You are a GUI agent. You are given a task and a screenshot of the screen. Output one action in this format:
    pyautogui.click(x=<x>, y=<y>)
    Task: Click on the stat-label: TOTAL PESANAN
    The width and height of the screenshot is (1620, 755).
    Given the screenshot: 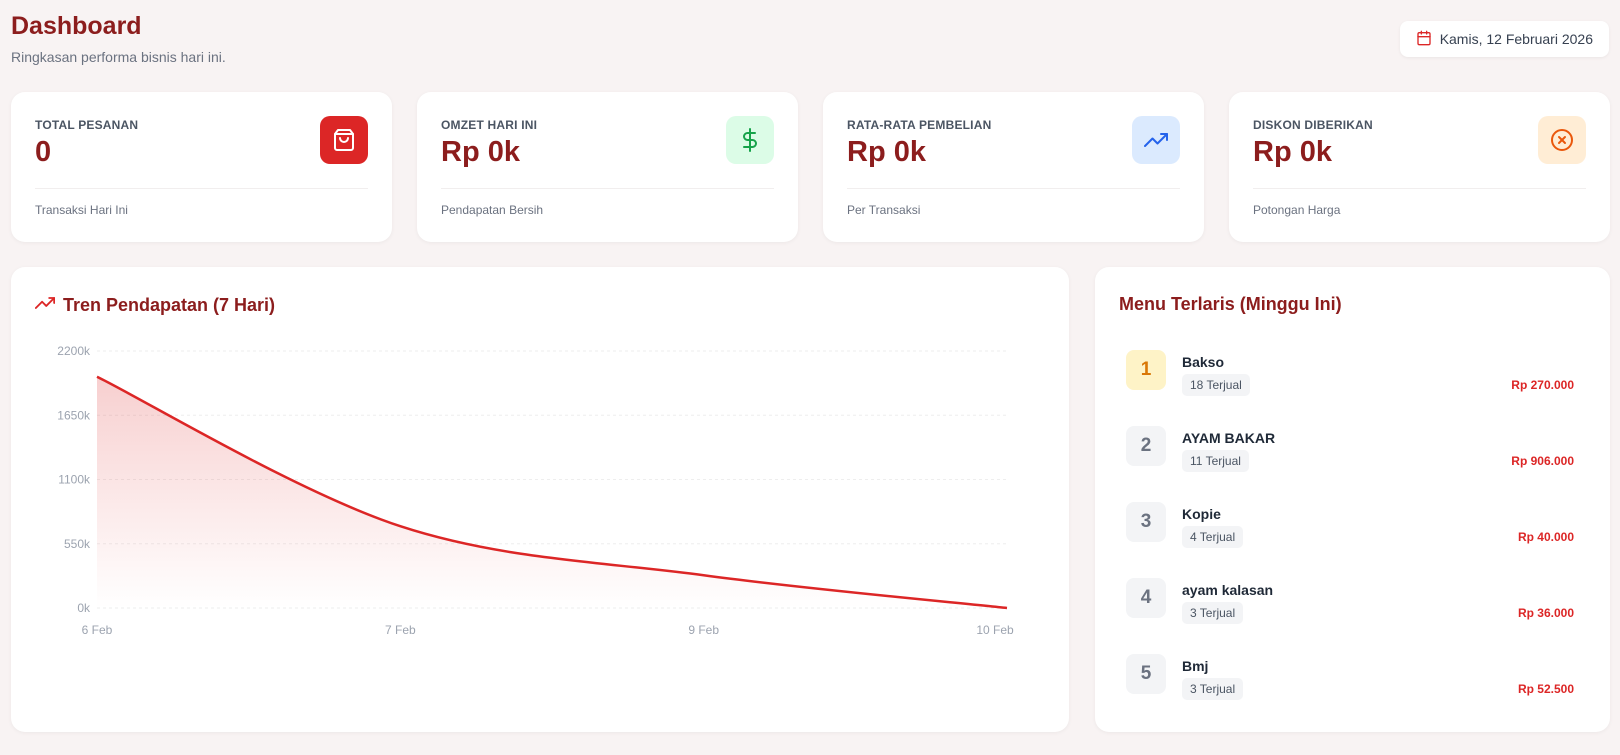 What is the action you would take?
    pyautogui.click(x=87, y=125)
    